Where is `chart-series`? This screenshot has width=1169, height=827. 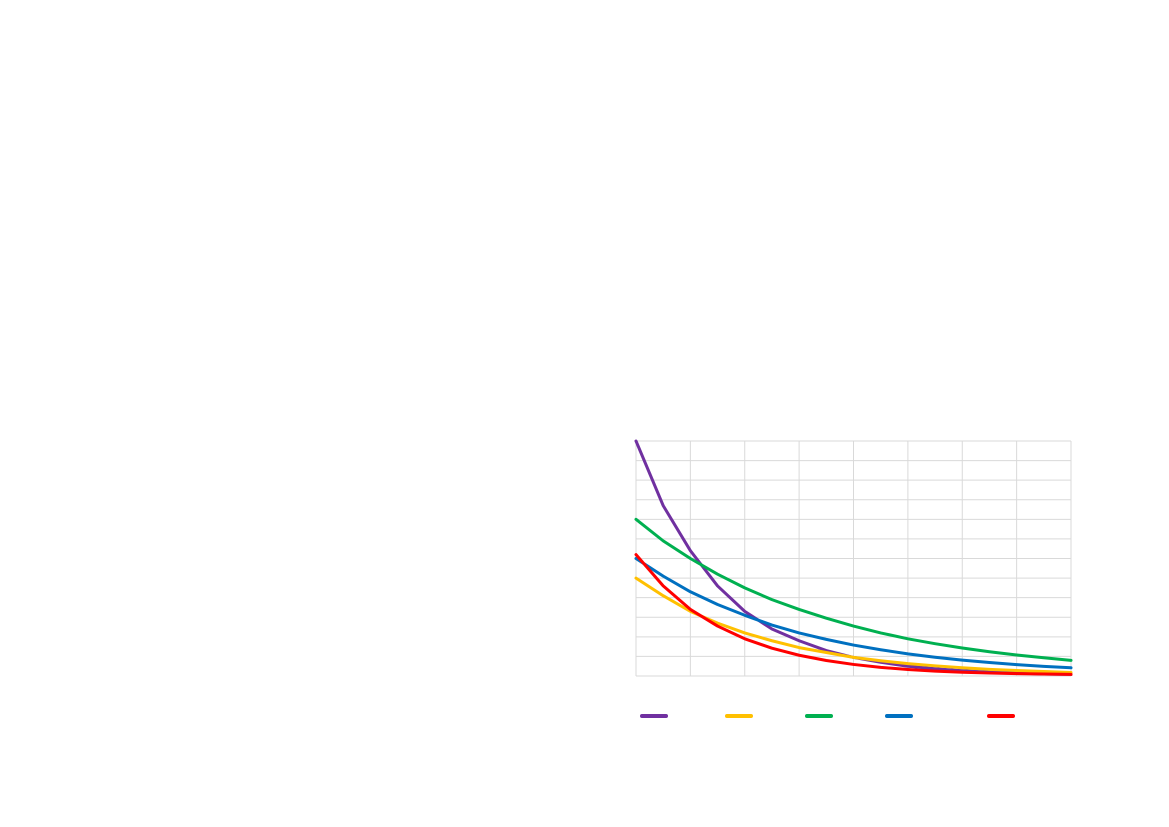 chart-series is located at coordinates (853, 557).